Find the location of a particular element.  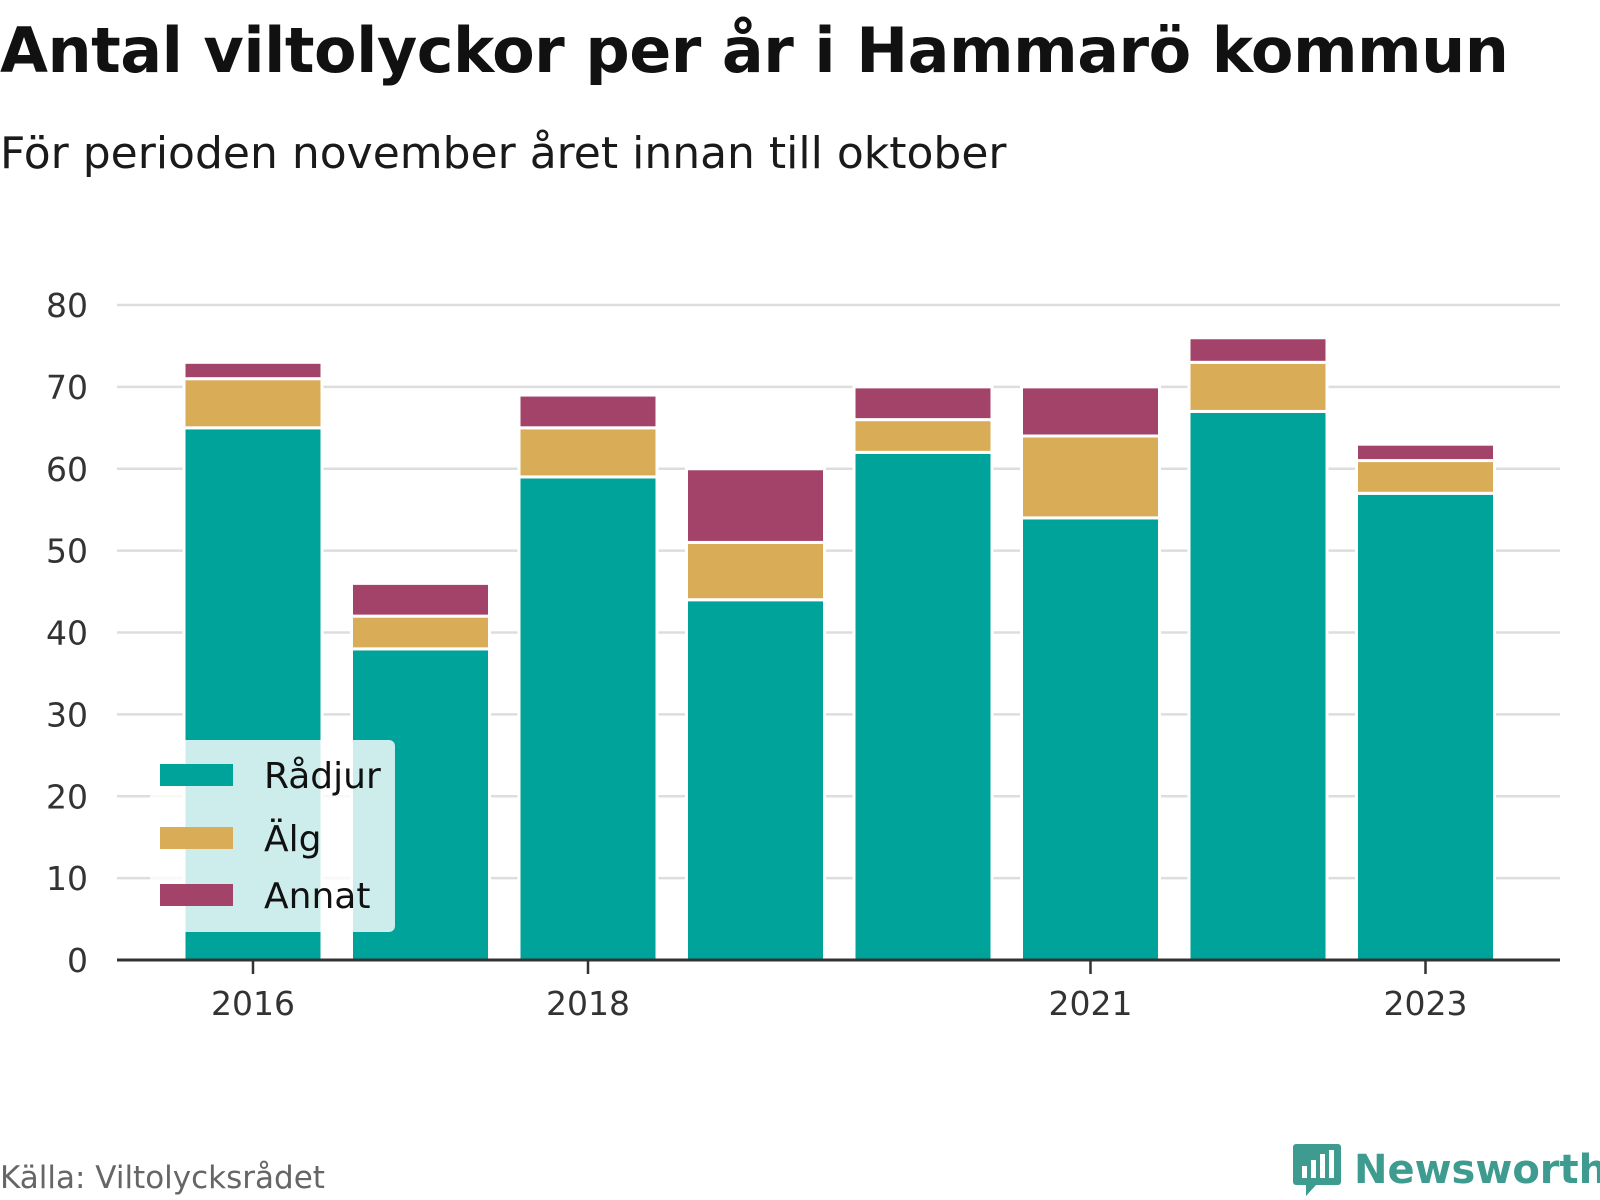

y-tick-label: 0 is located at coordinates (77, 960).